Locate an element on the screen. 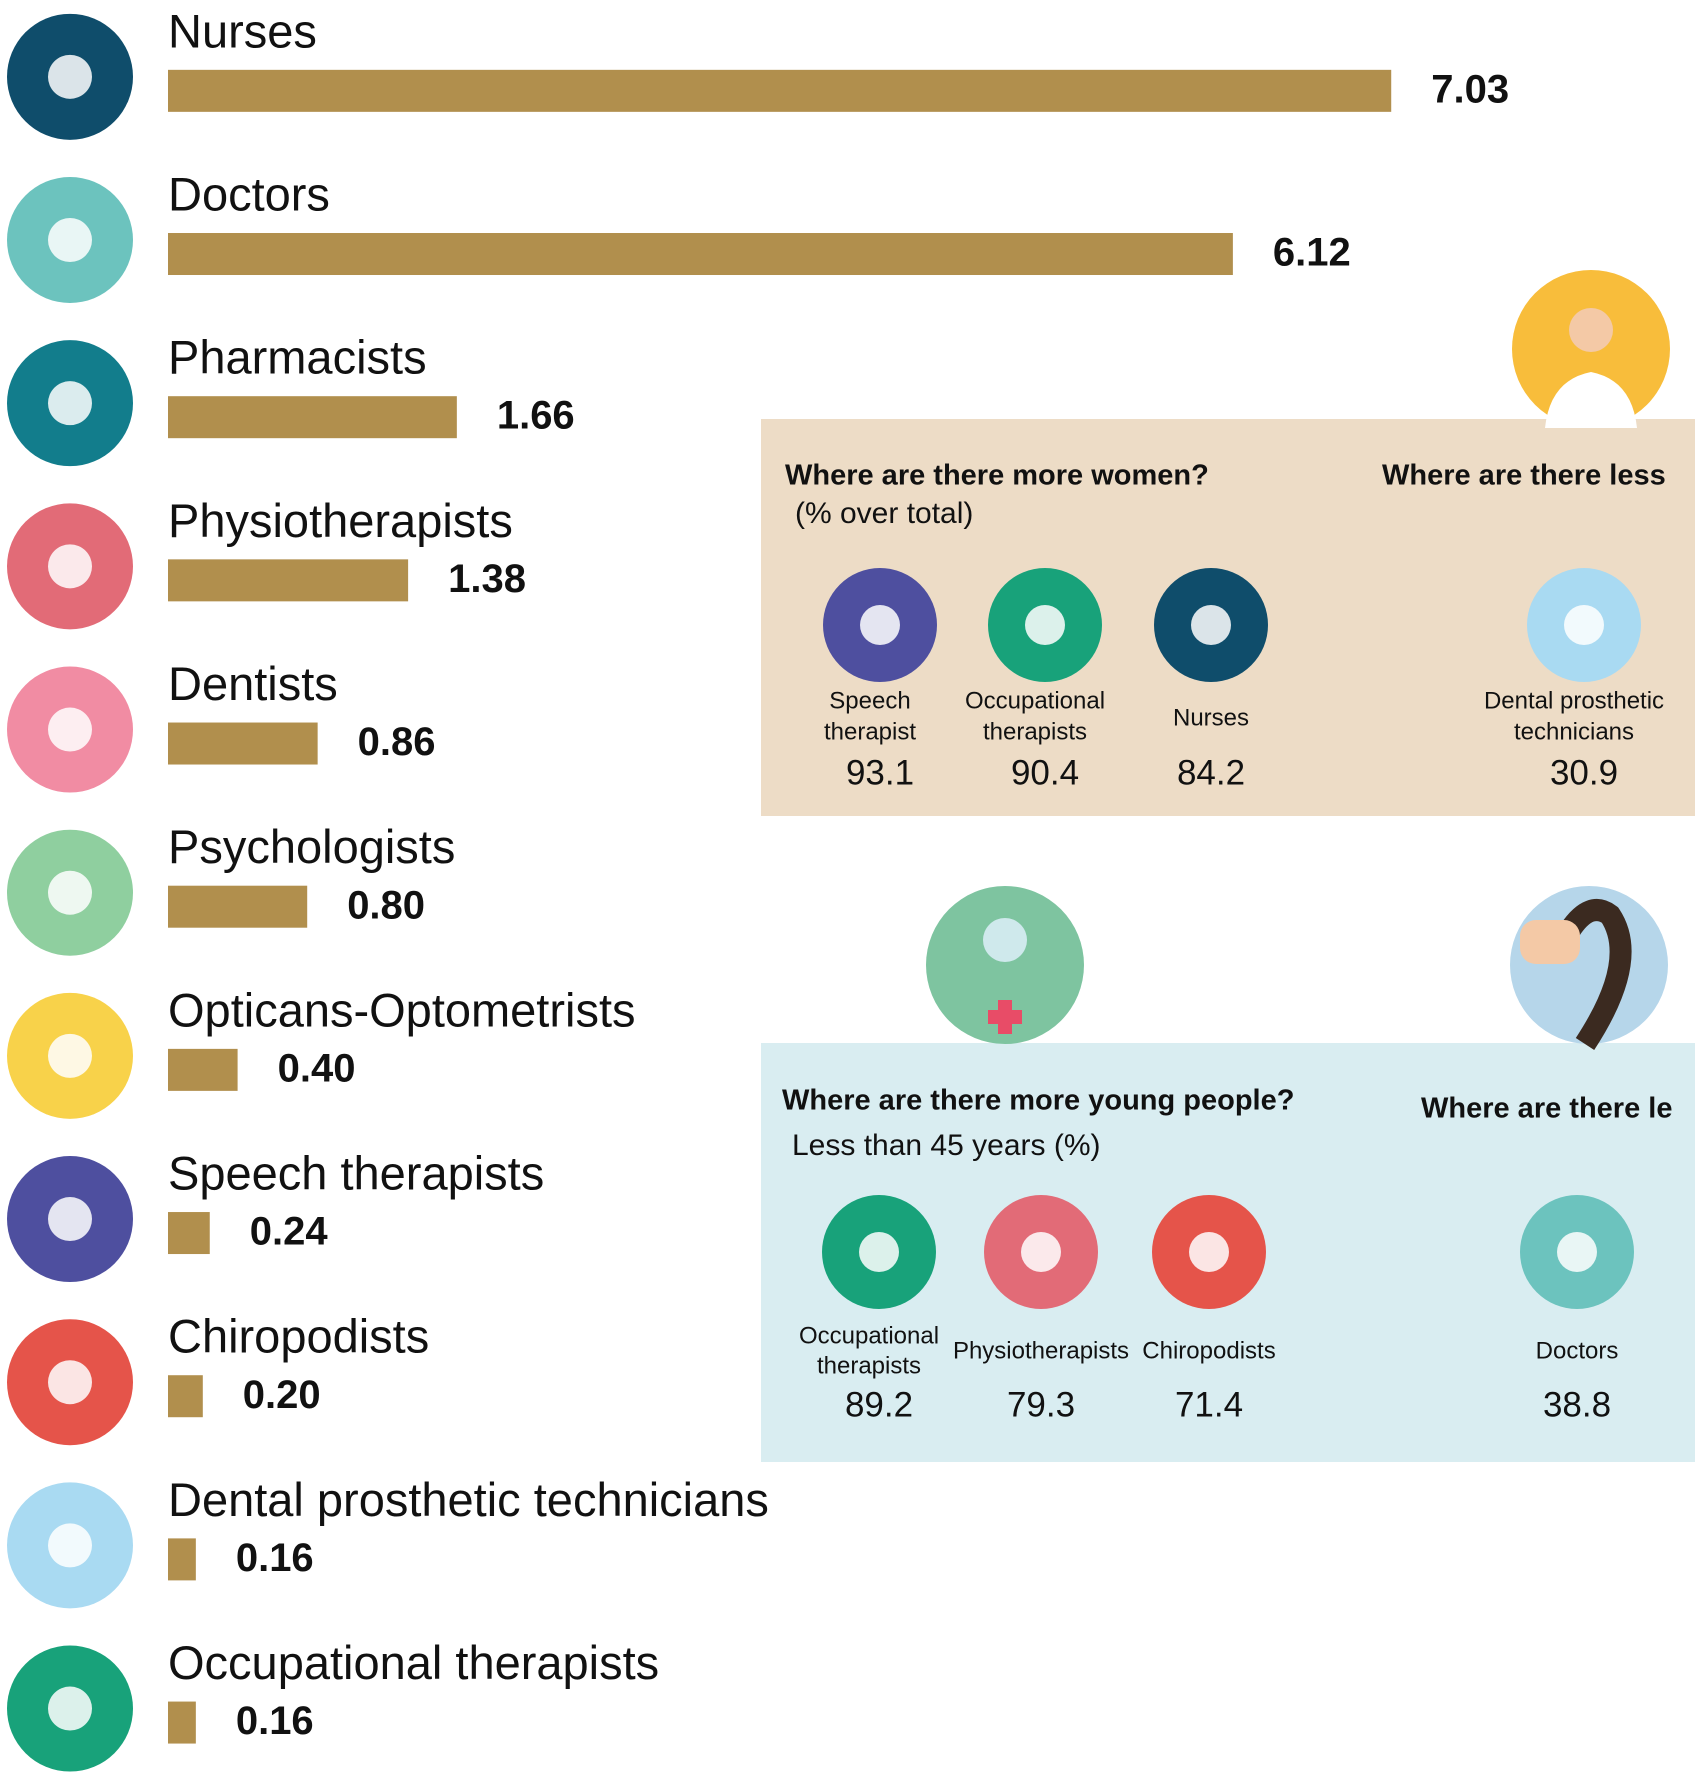  panel-title: Where are there more young people? is located at coordinates (1038, 1101).